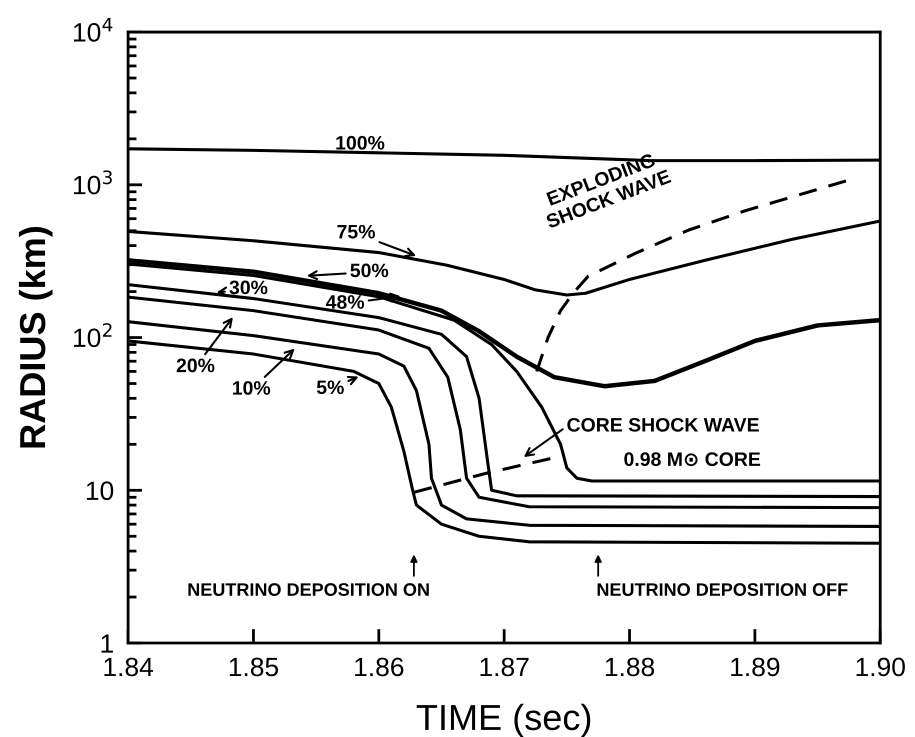 This screenshot has width=915, height=737. What do you see at coordinates (308, 589) in the screenshot?
I see `annotation: NEUTRINO DEPOSITION ON` at bounding box center [308, 589].